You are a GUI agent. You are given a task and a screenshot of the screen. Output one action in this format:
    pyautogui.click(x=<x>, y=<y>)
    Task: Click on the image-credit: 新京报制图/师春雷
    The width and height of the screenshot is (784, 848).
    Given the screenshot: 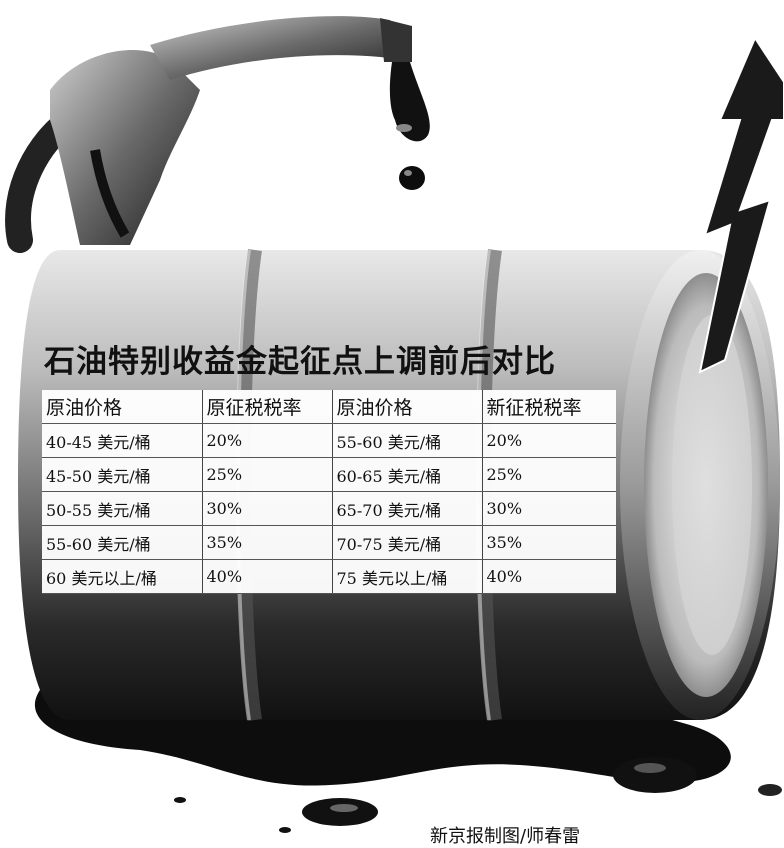 What is the action you would take?
    pyautogui.click(x=505, y=836)
    